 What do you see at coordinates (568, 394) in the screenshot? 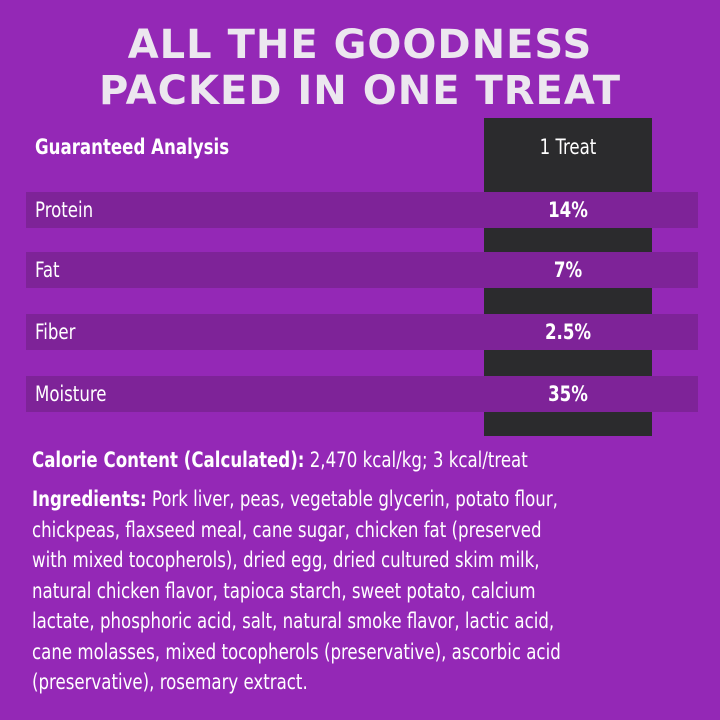
I see `row-value-moisture: 35%` at bounding box center [568, 394].